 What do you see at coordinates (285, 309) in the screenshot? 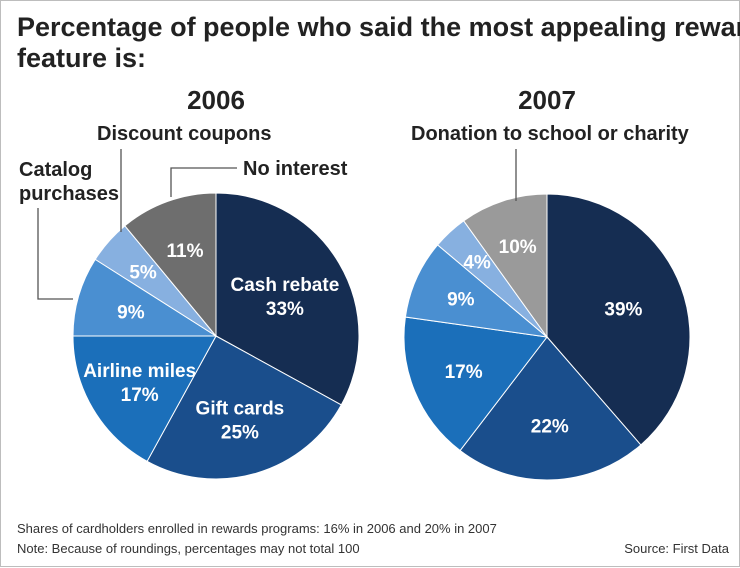
I see `slice-value-label-2006-cash-rebate: 33%` at bounding box center [285, 309].